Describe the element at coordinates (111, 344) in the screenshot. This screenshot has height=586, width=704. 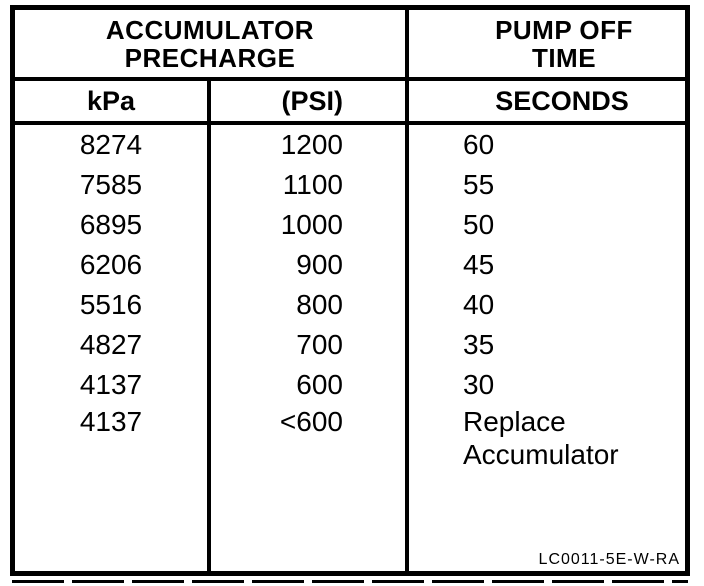
I see `cell-kpa: 4827` at that location.